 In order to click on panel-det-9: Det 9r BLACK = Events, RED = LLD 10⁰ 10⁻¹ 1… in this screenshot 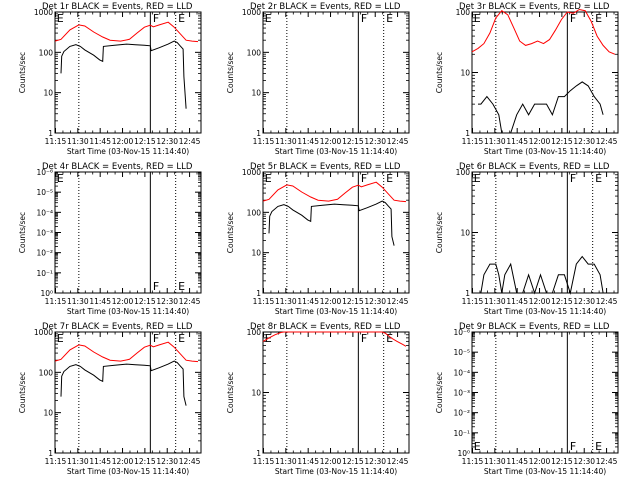, I will do `click(527, 399)`.